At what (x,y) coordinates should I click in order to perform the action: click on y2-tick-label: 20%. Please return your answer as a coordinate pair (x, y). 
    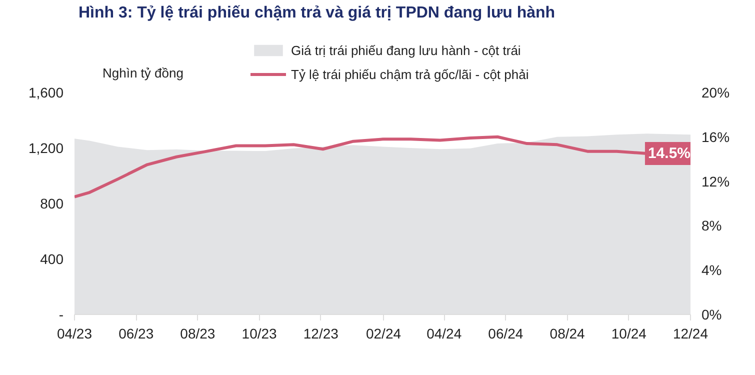
    Looking at the image, I should click on (716, 92).